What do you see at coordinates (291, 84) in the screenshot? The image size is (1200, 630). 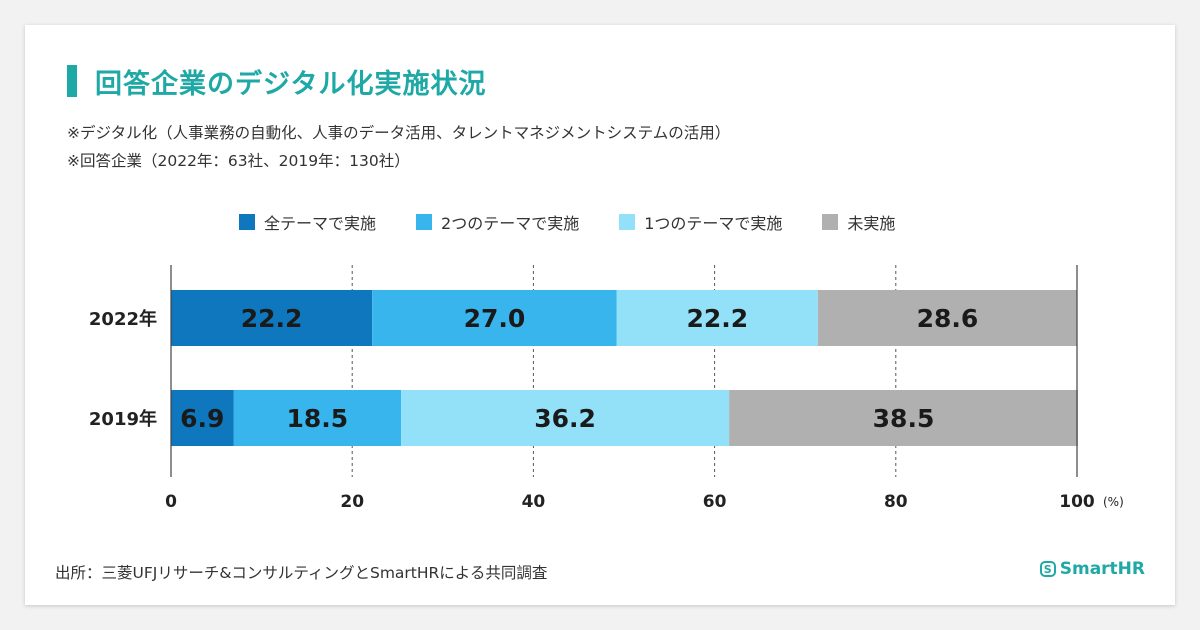 I see `chart-title: 回答企業のデジタル化実施状況` at bounding box center [291, 84].